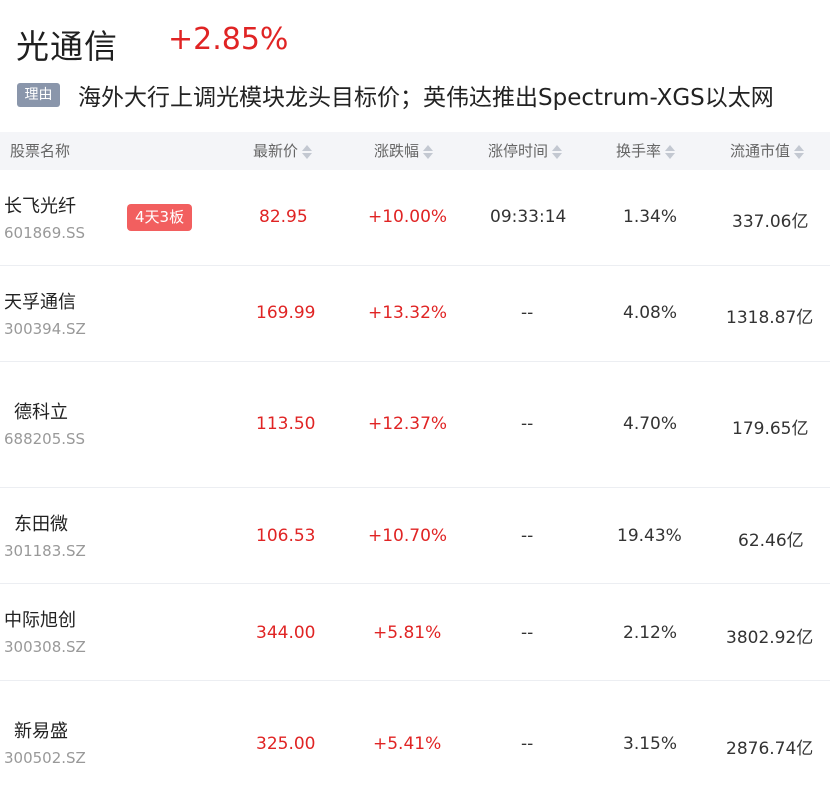 The width and height of the screenshot is (830, 802). Describe the element at coordinates (40, 620) in the screenshot. I see `stock-name: 中际旭创` at that location.